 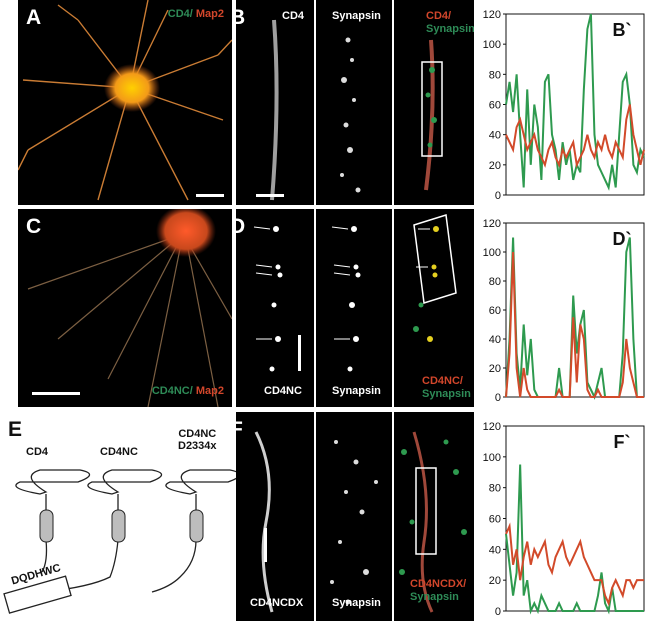 I want to click on construct-diagram, so click(x=119, y=541).